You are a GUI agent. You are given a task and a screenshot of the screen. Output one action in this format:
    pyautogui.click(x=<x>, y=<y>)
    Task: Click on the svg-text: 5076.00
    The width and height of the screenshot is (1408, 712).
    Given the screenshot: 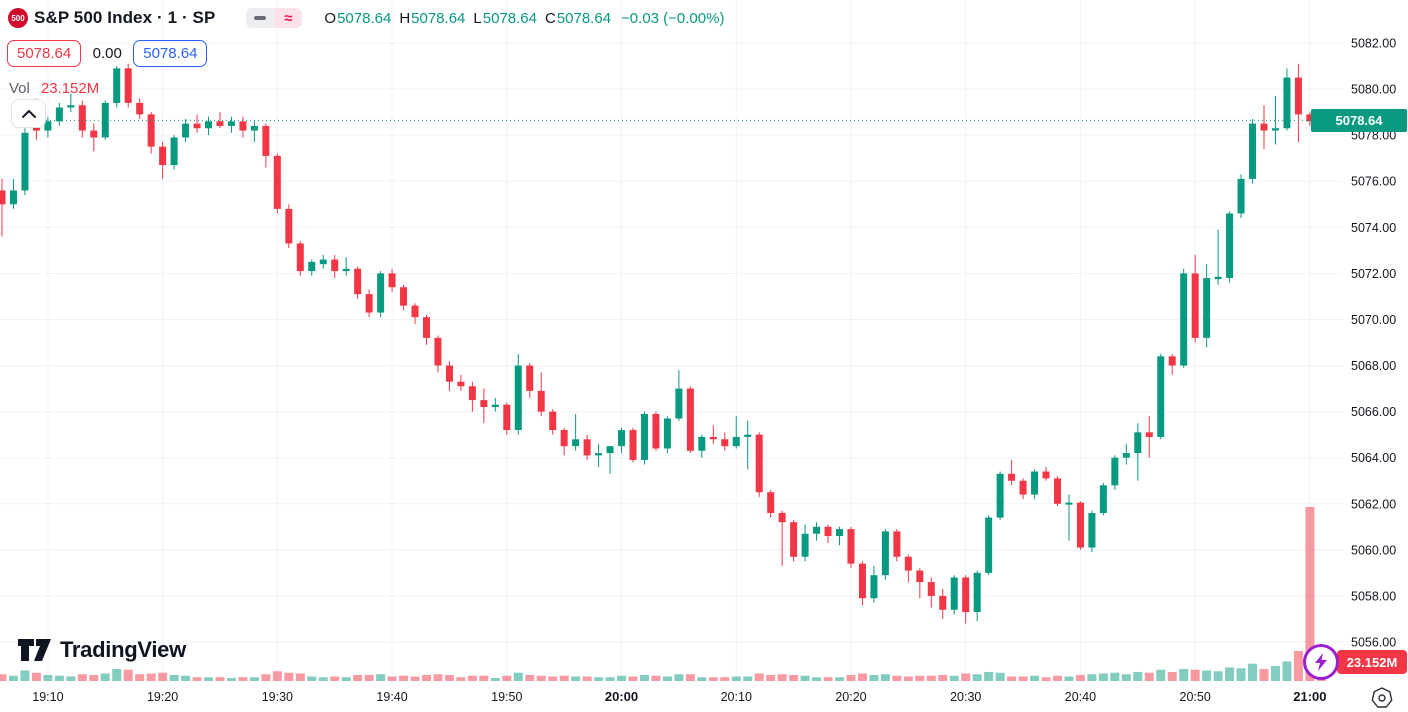 What is the action you would take?
    pyautogui.click(x=1373, y=182)
    